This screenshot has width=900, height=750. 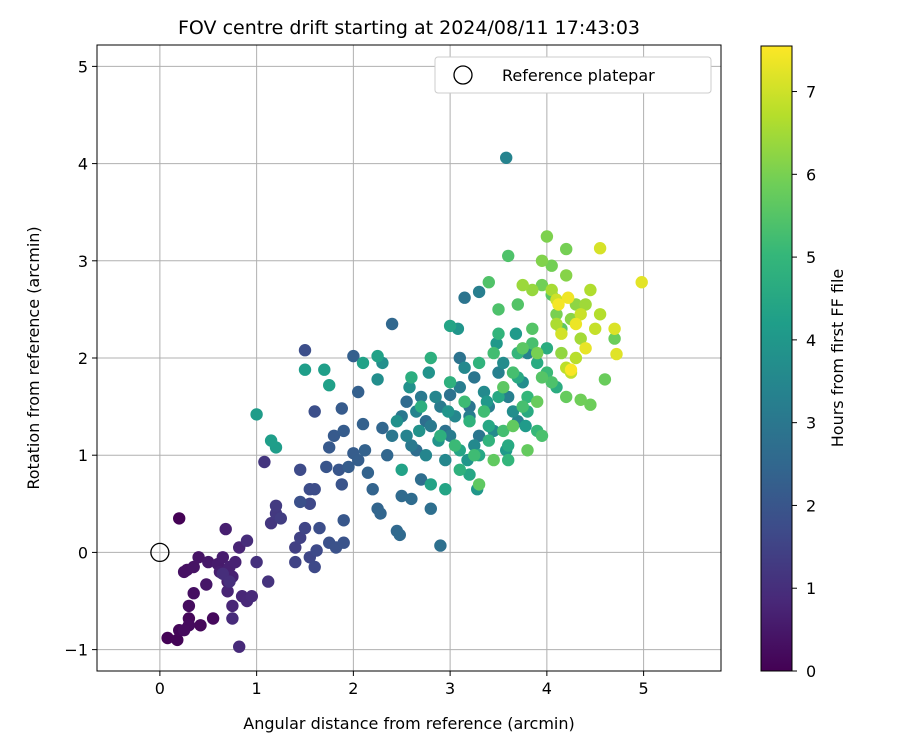 I want to click on legend-box, so click(x=573, y=75).